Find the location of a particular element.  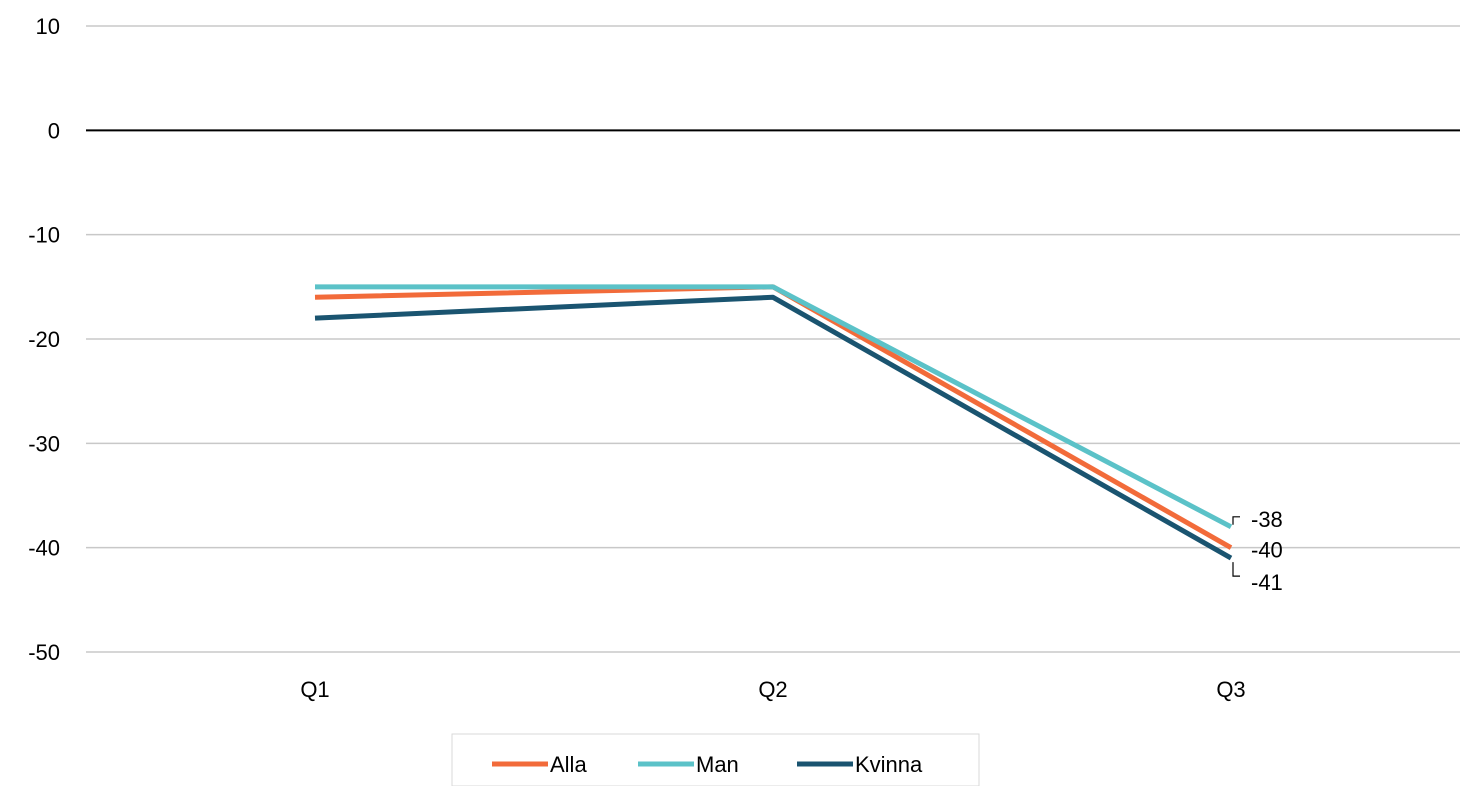

y-tick-label: 0 is located at coordinates (54, 130).